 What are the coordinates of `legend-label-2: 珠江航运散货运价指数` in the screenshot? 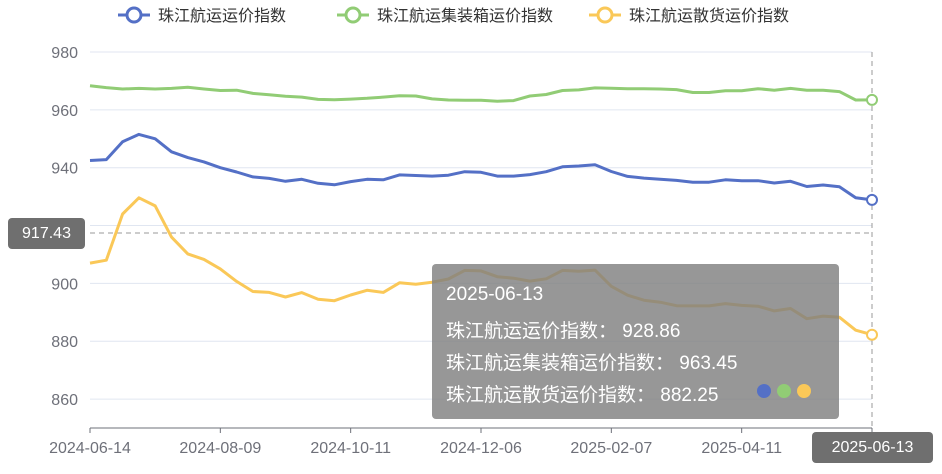 It's located at (709, 16).